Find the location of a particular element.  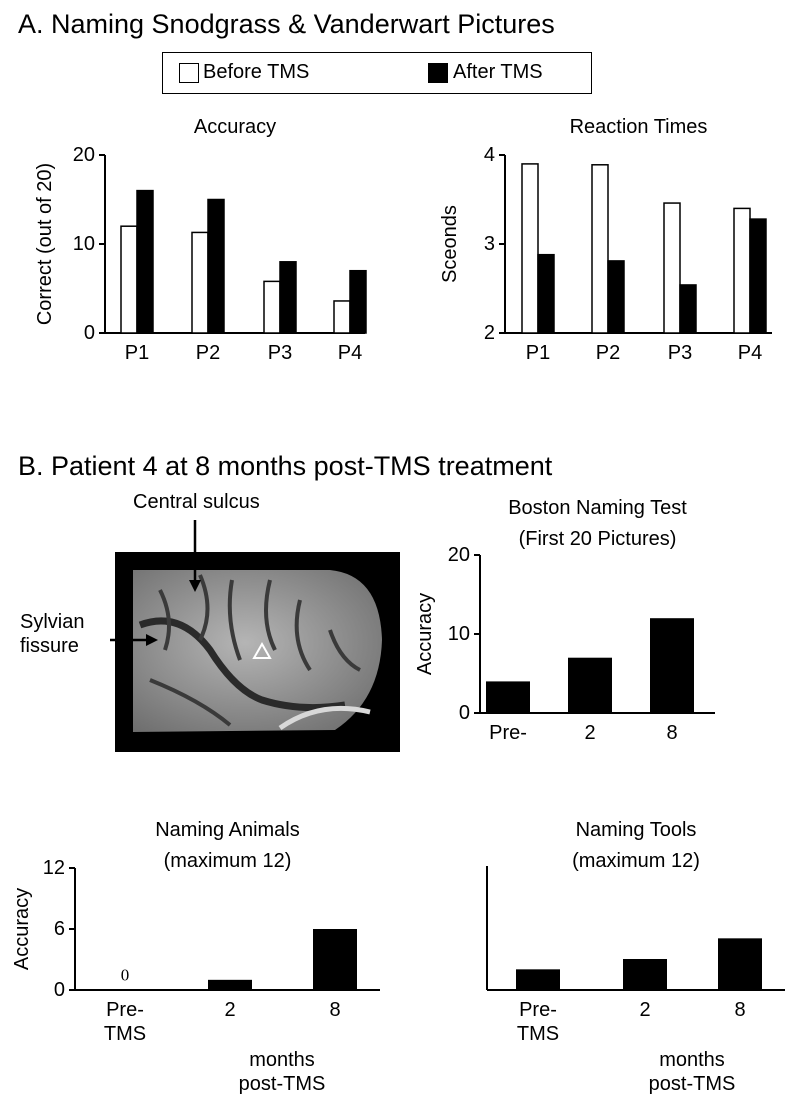

y-tick-label: 6 is located at coordinates (59, 929).